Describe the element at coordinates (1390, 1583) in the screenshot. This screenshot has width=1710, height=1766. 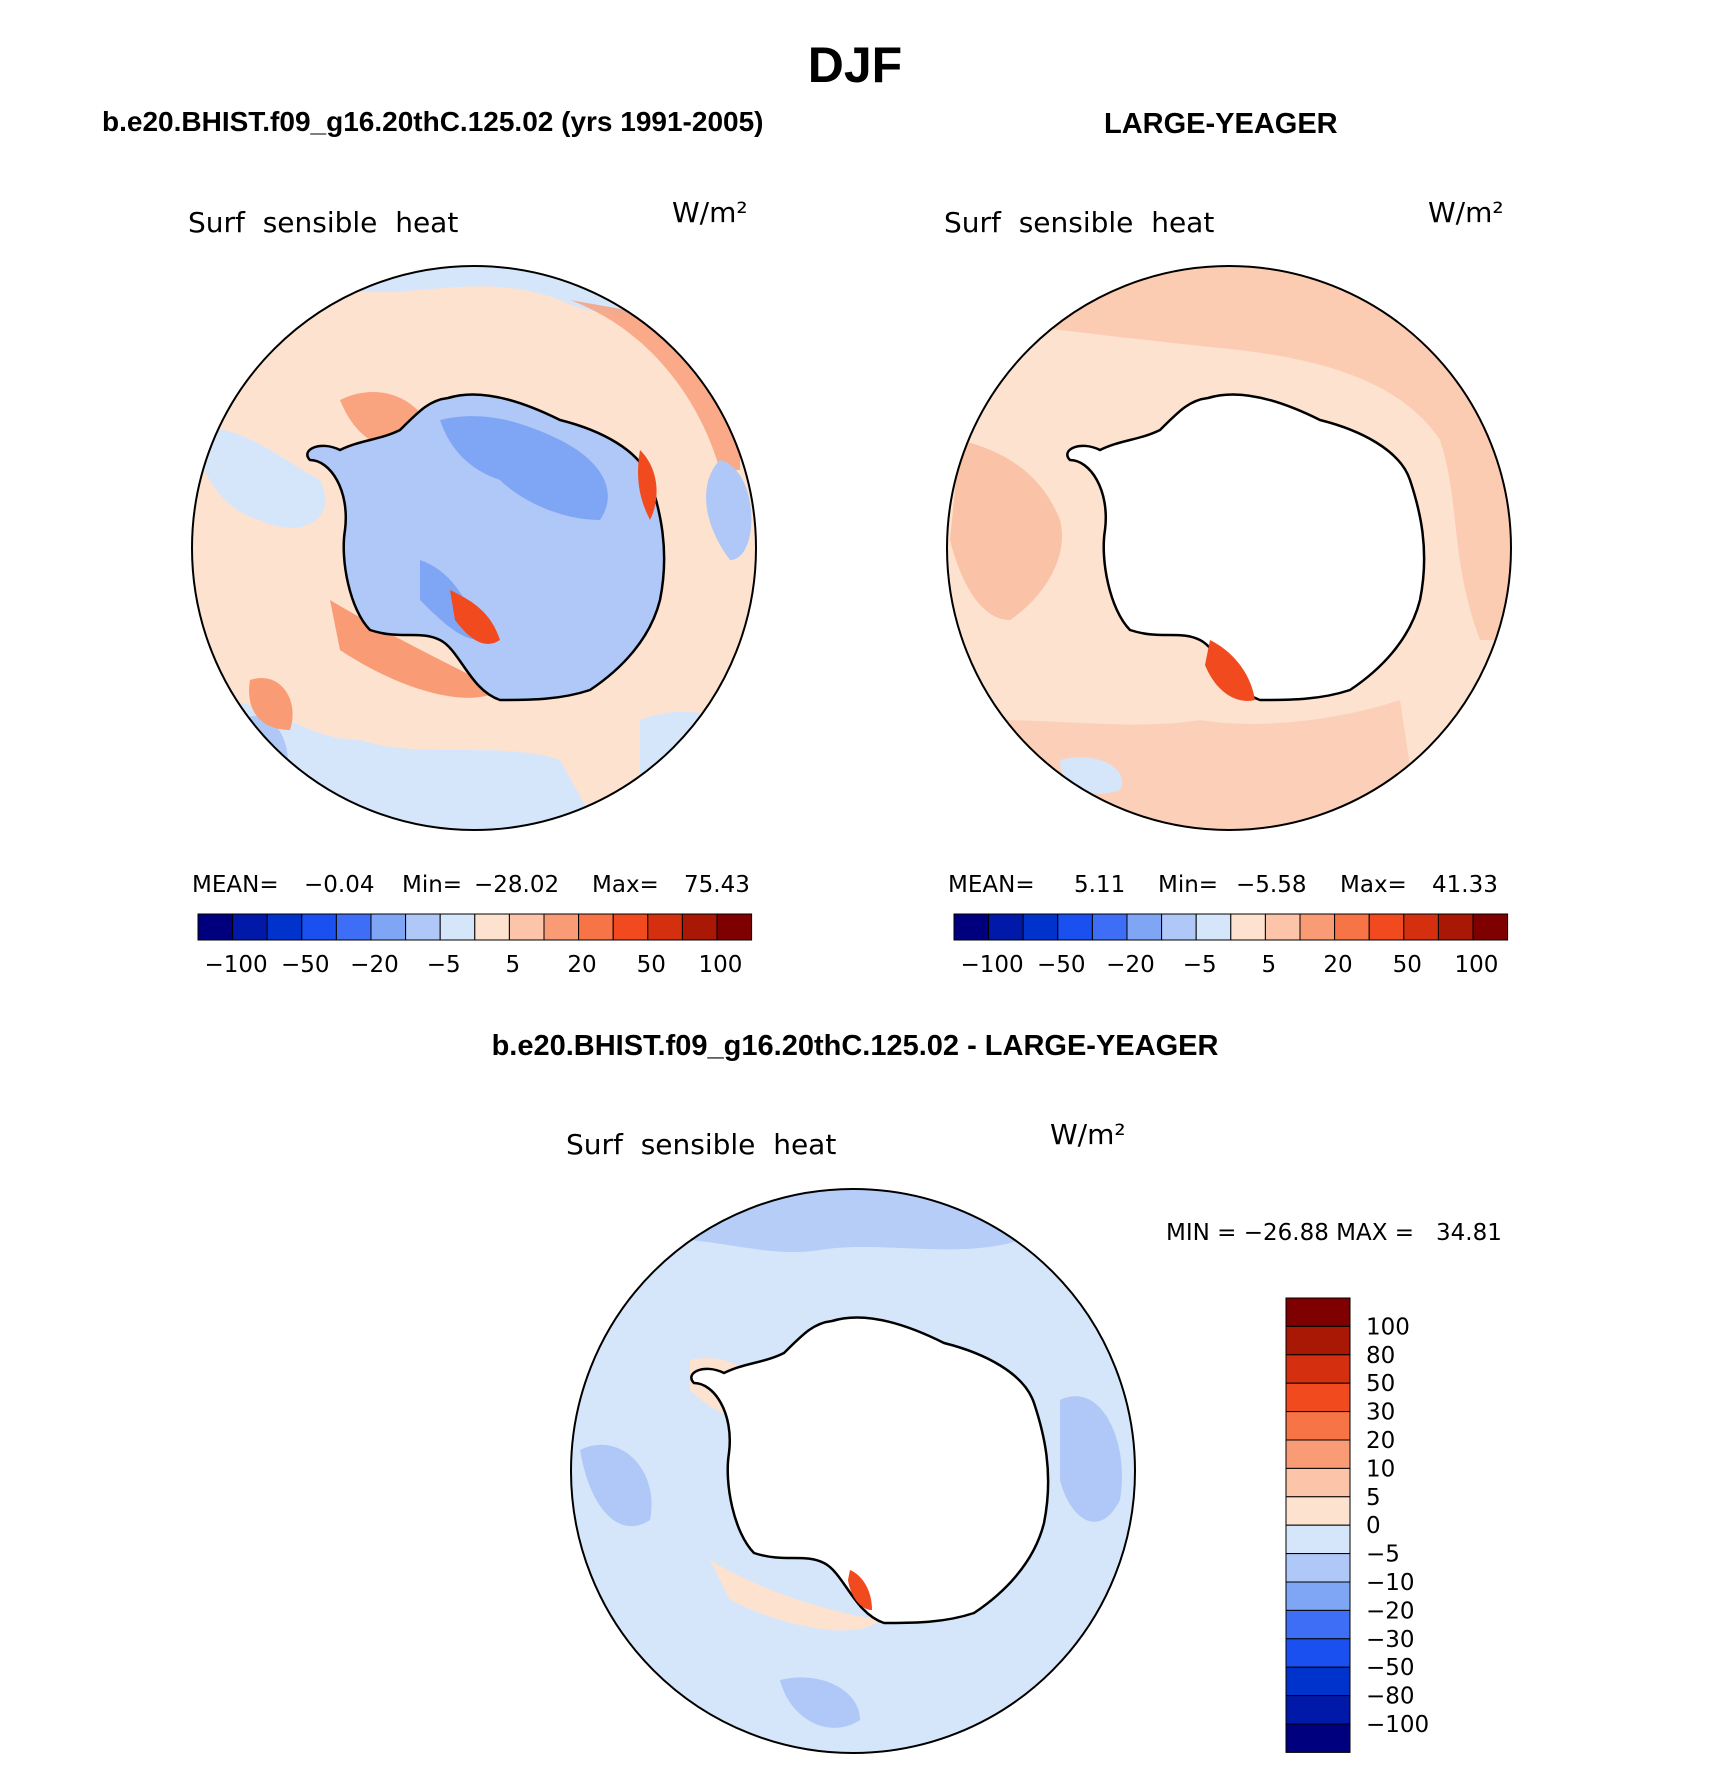
I see `colorbar-tick-label: −10` at that location.